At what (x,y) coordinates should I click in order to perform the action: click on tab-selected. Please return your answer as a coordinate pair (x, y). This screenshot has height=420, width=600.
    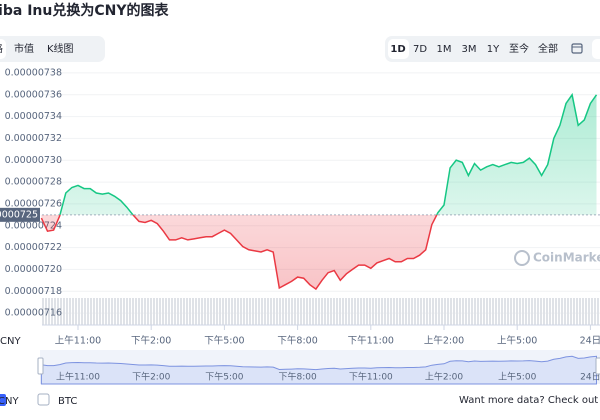
    Looking at the image, I should click on (3, 49).